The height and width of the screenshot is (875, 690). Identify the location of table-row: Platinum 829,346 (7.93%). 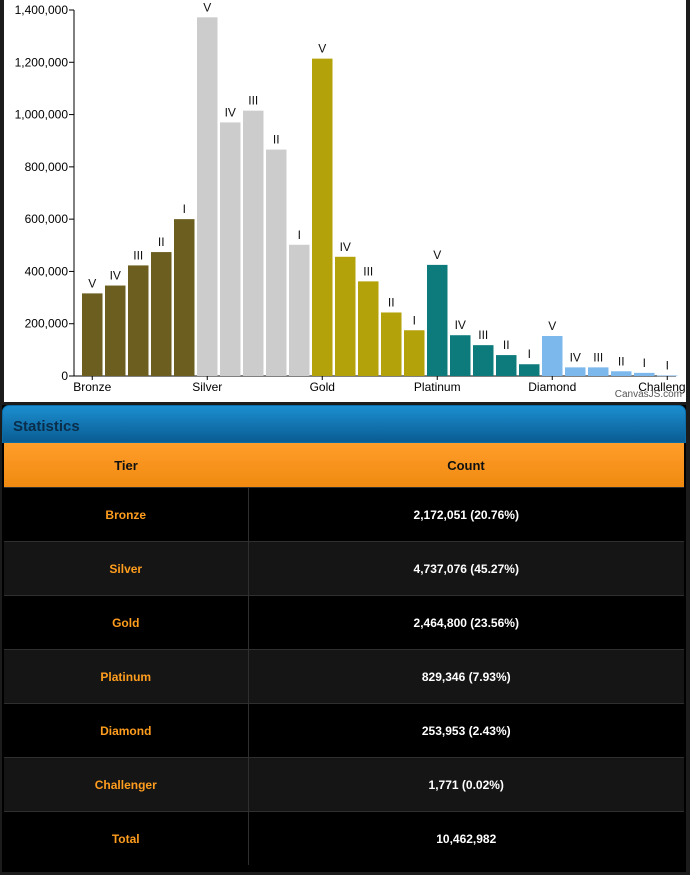
(344, 676).